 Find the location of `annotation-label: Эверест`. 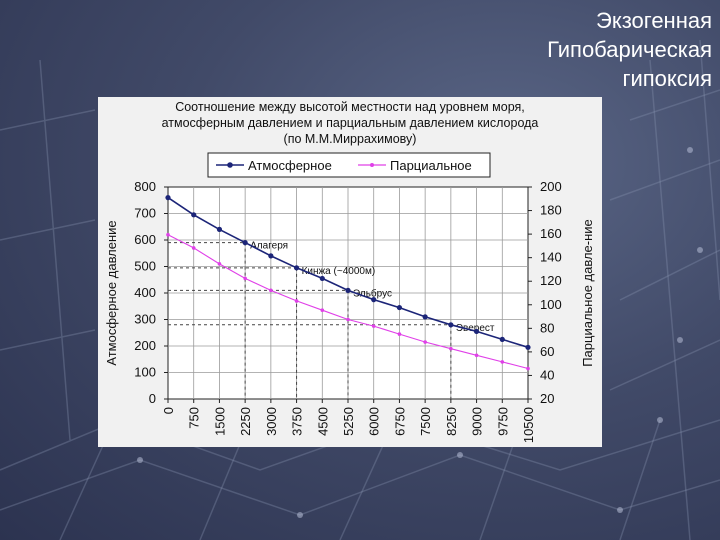

annotation-label: Эверест is located at coordinates (475, 328).